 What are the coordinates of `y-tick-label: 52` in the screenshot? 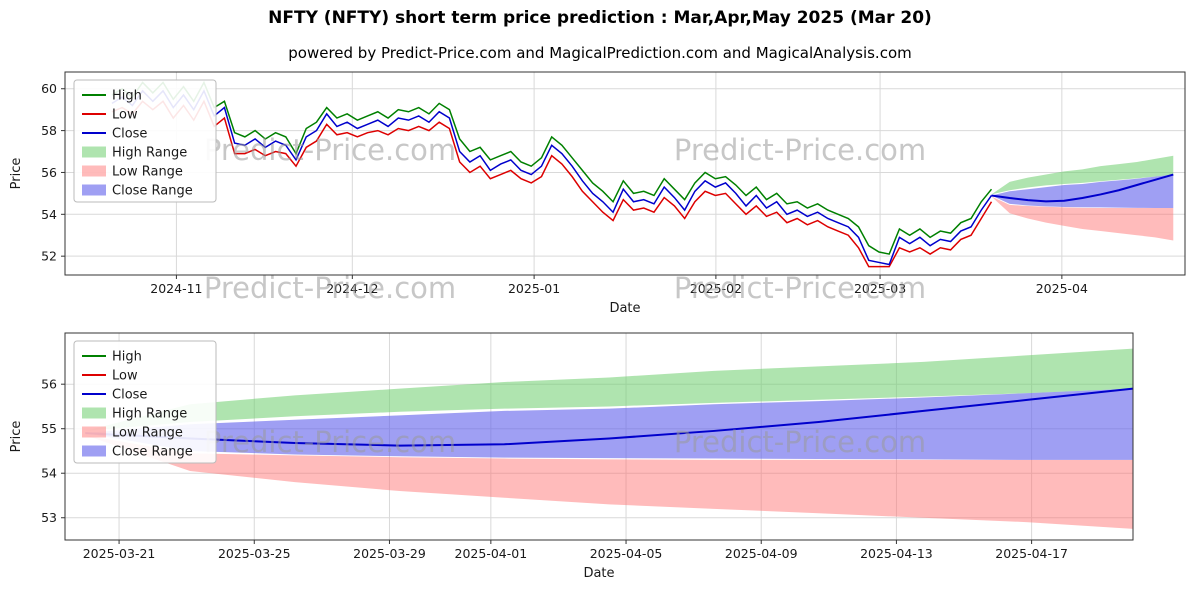 It's located at (49, 256).